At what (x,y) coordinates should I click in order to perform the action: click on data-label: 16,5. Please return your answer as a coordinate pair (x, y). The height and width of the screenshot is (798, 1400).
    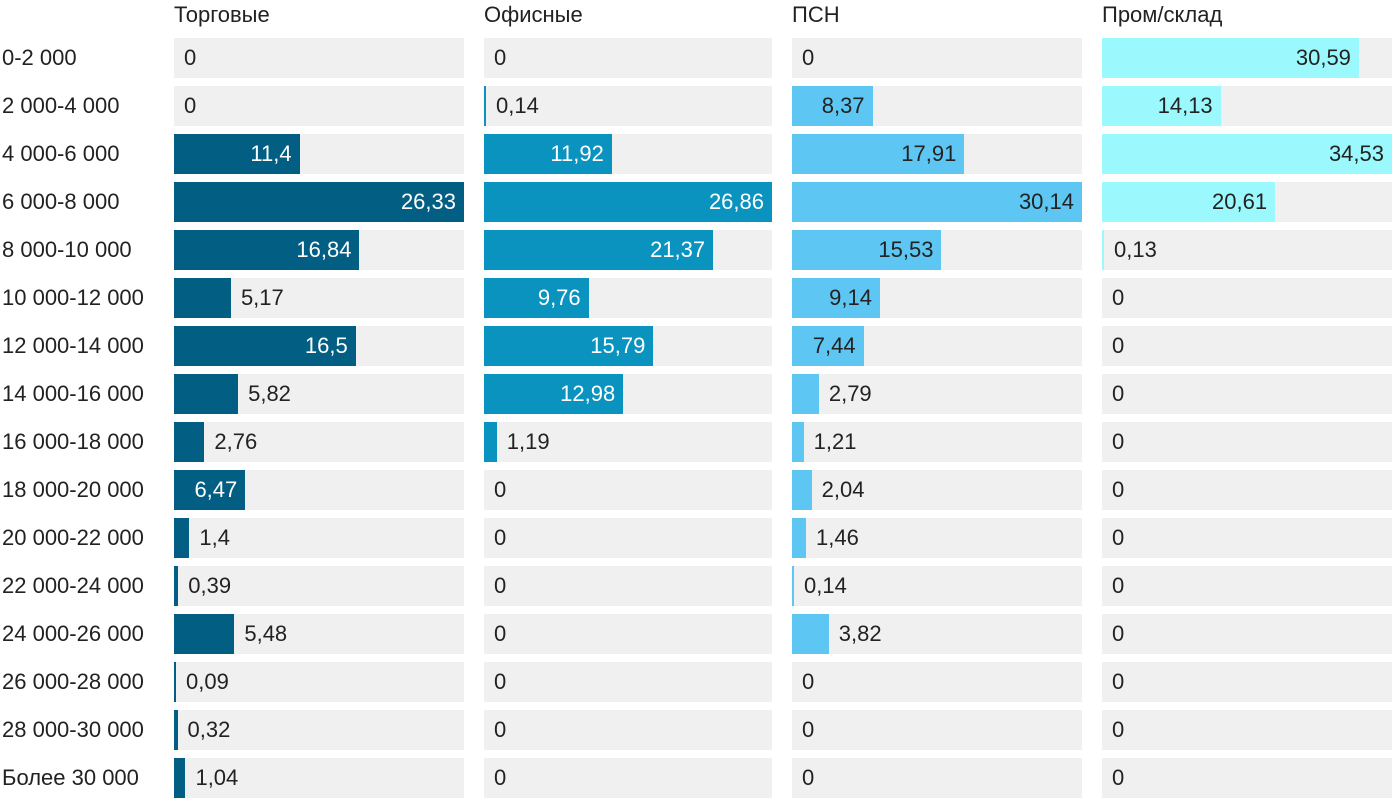
    Looking at the image, I should click on (326, 345).